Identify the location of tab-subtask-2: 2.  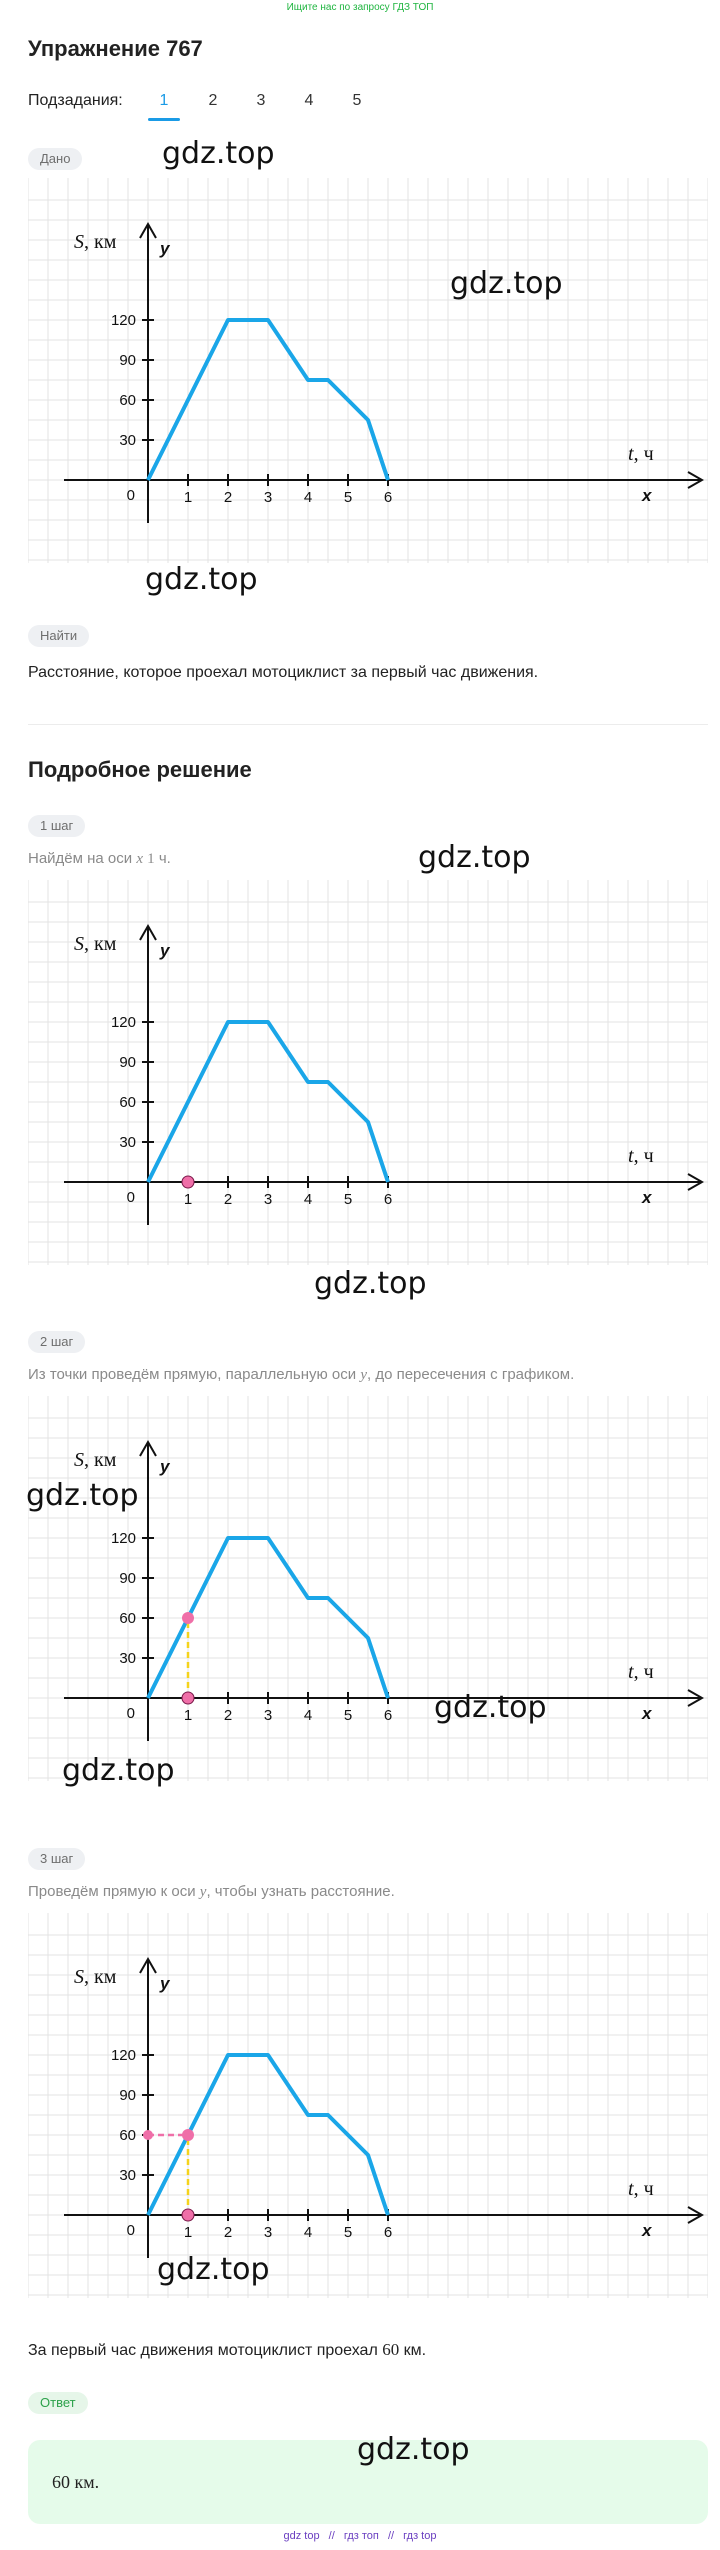
(213, 100).